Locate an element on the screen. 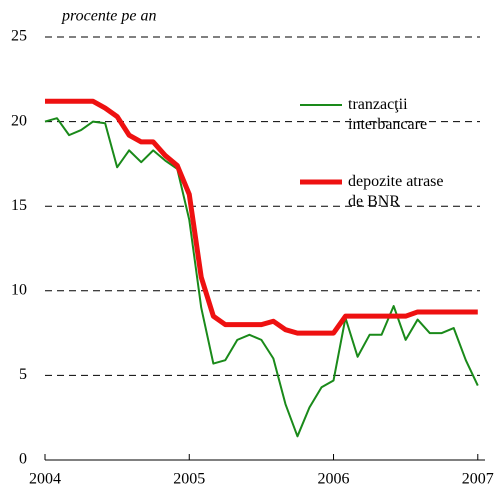 The image size is (504, 498). x-tick-label: 2007 is located at coordinates (478, 479).